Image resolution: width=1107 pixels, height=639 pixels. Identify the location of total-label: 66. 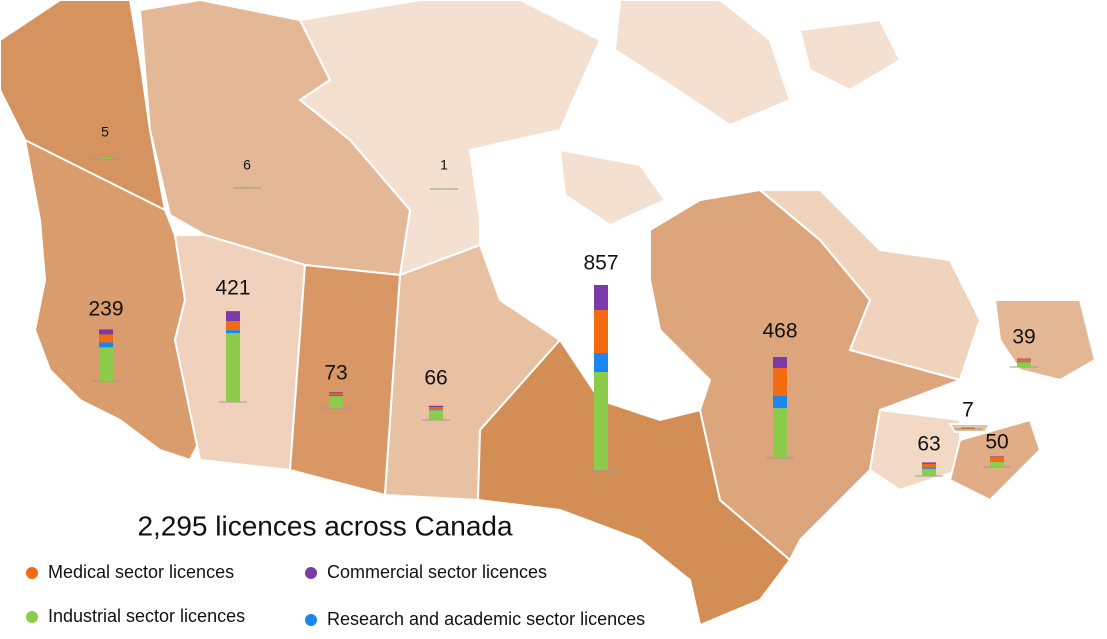
(435, 378).